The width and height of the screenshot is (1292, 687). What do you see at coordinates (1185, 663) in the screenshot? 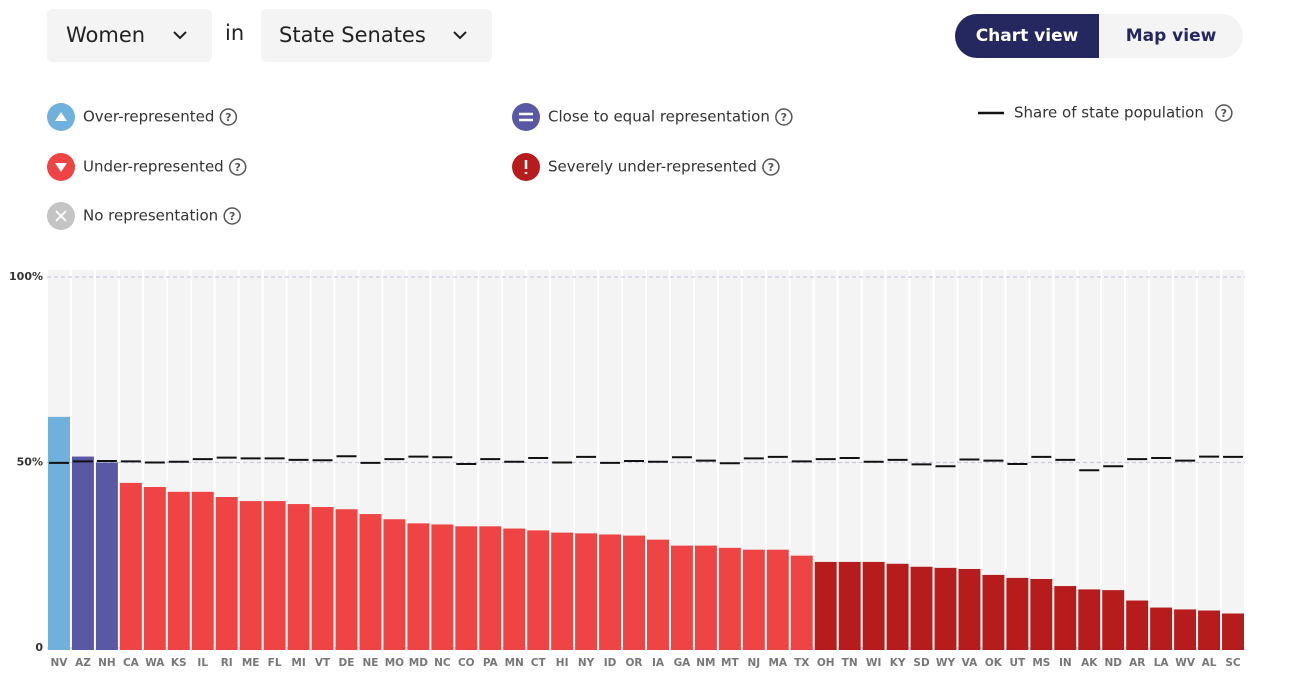
I see `x-tick-label: WV` at bounding box center [1185, 663].